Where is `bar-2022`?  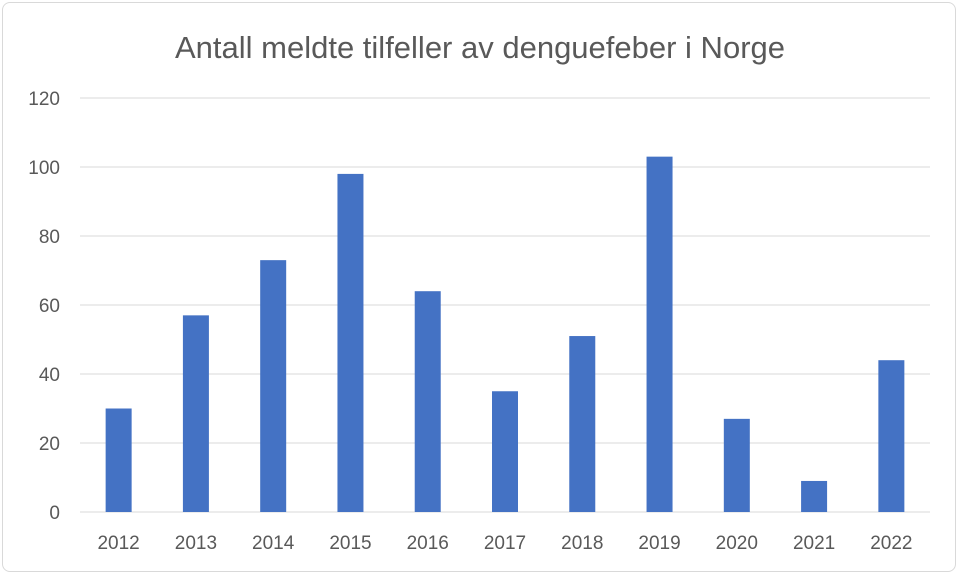 bar-2022 is located at coordinates (891, 436).